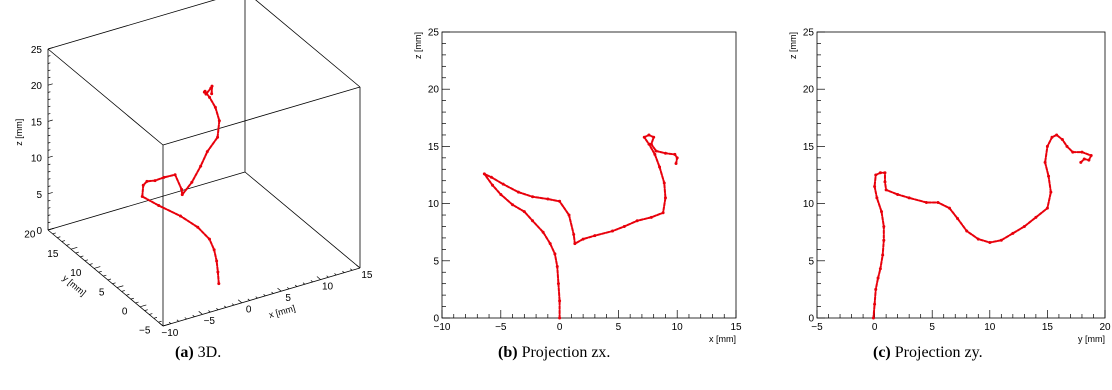 This screenshot has width=1112, height=390. I want to click on x-tick-label: −5, so click(501, 327).